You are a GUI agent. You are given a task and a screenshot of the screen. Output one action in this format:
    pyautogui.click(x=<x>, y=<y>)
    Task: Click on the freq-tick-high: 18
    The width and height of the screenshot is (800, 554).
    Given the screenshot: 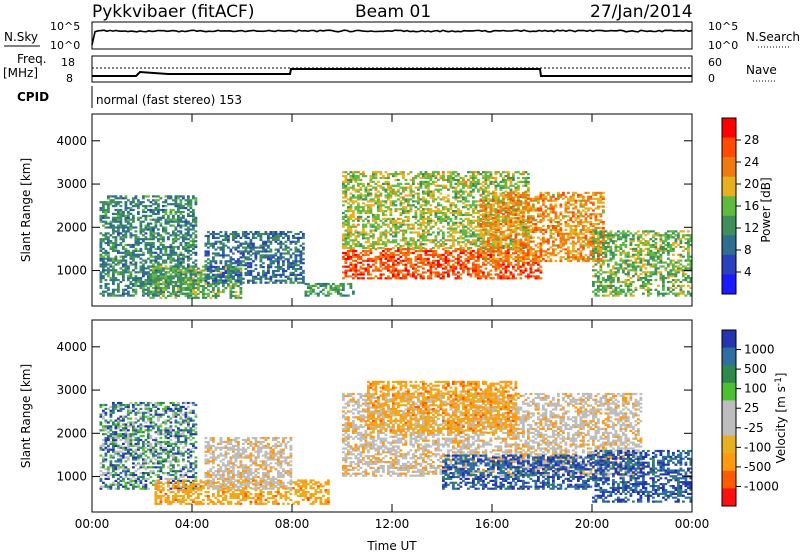 What is the action you would take?
    pyautogui.click(x=68, y=62)
    